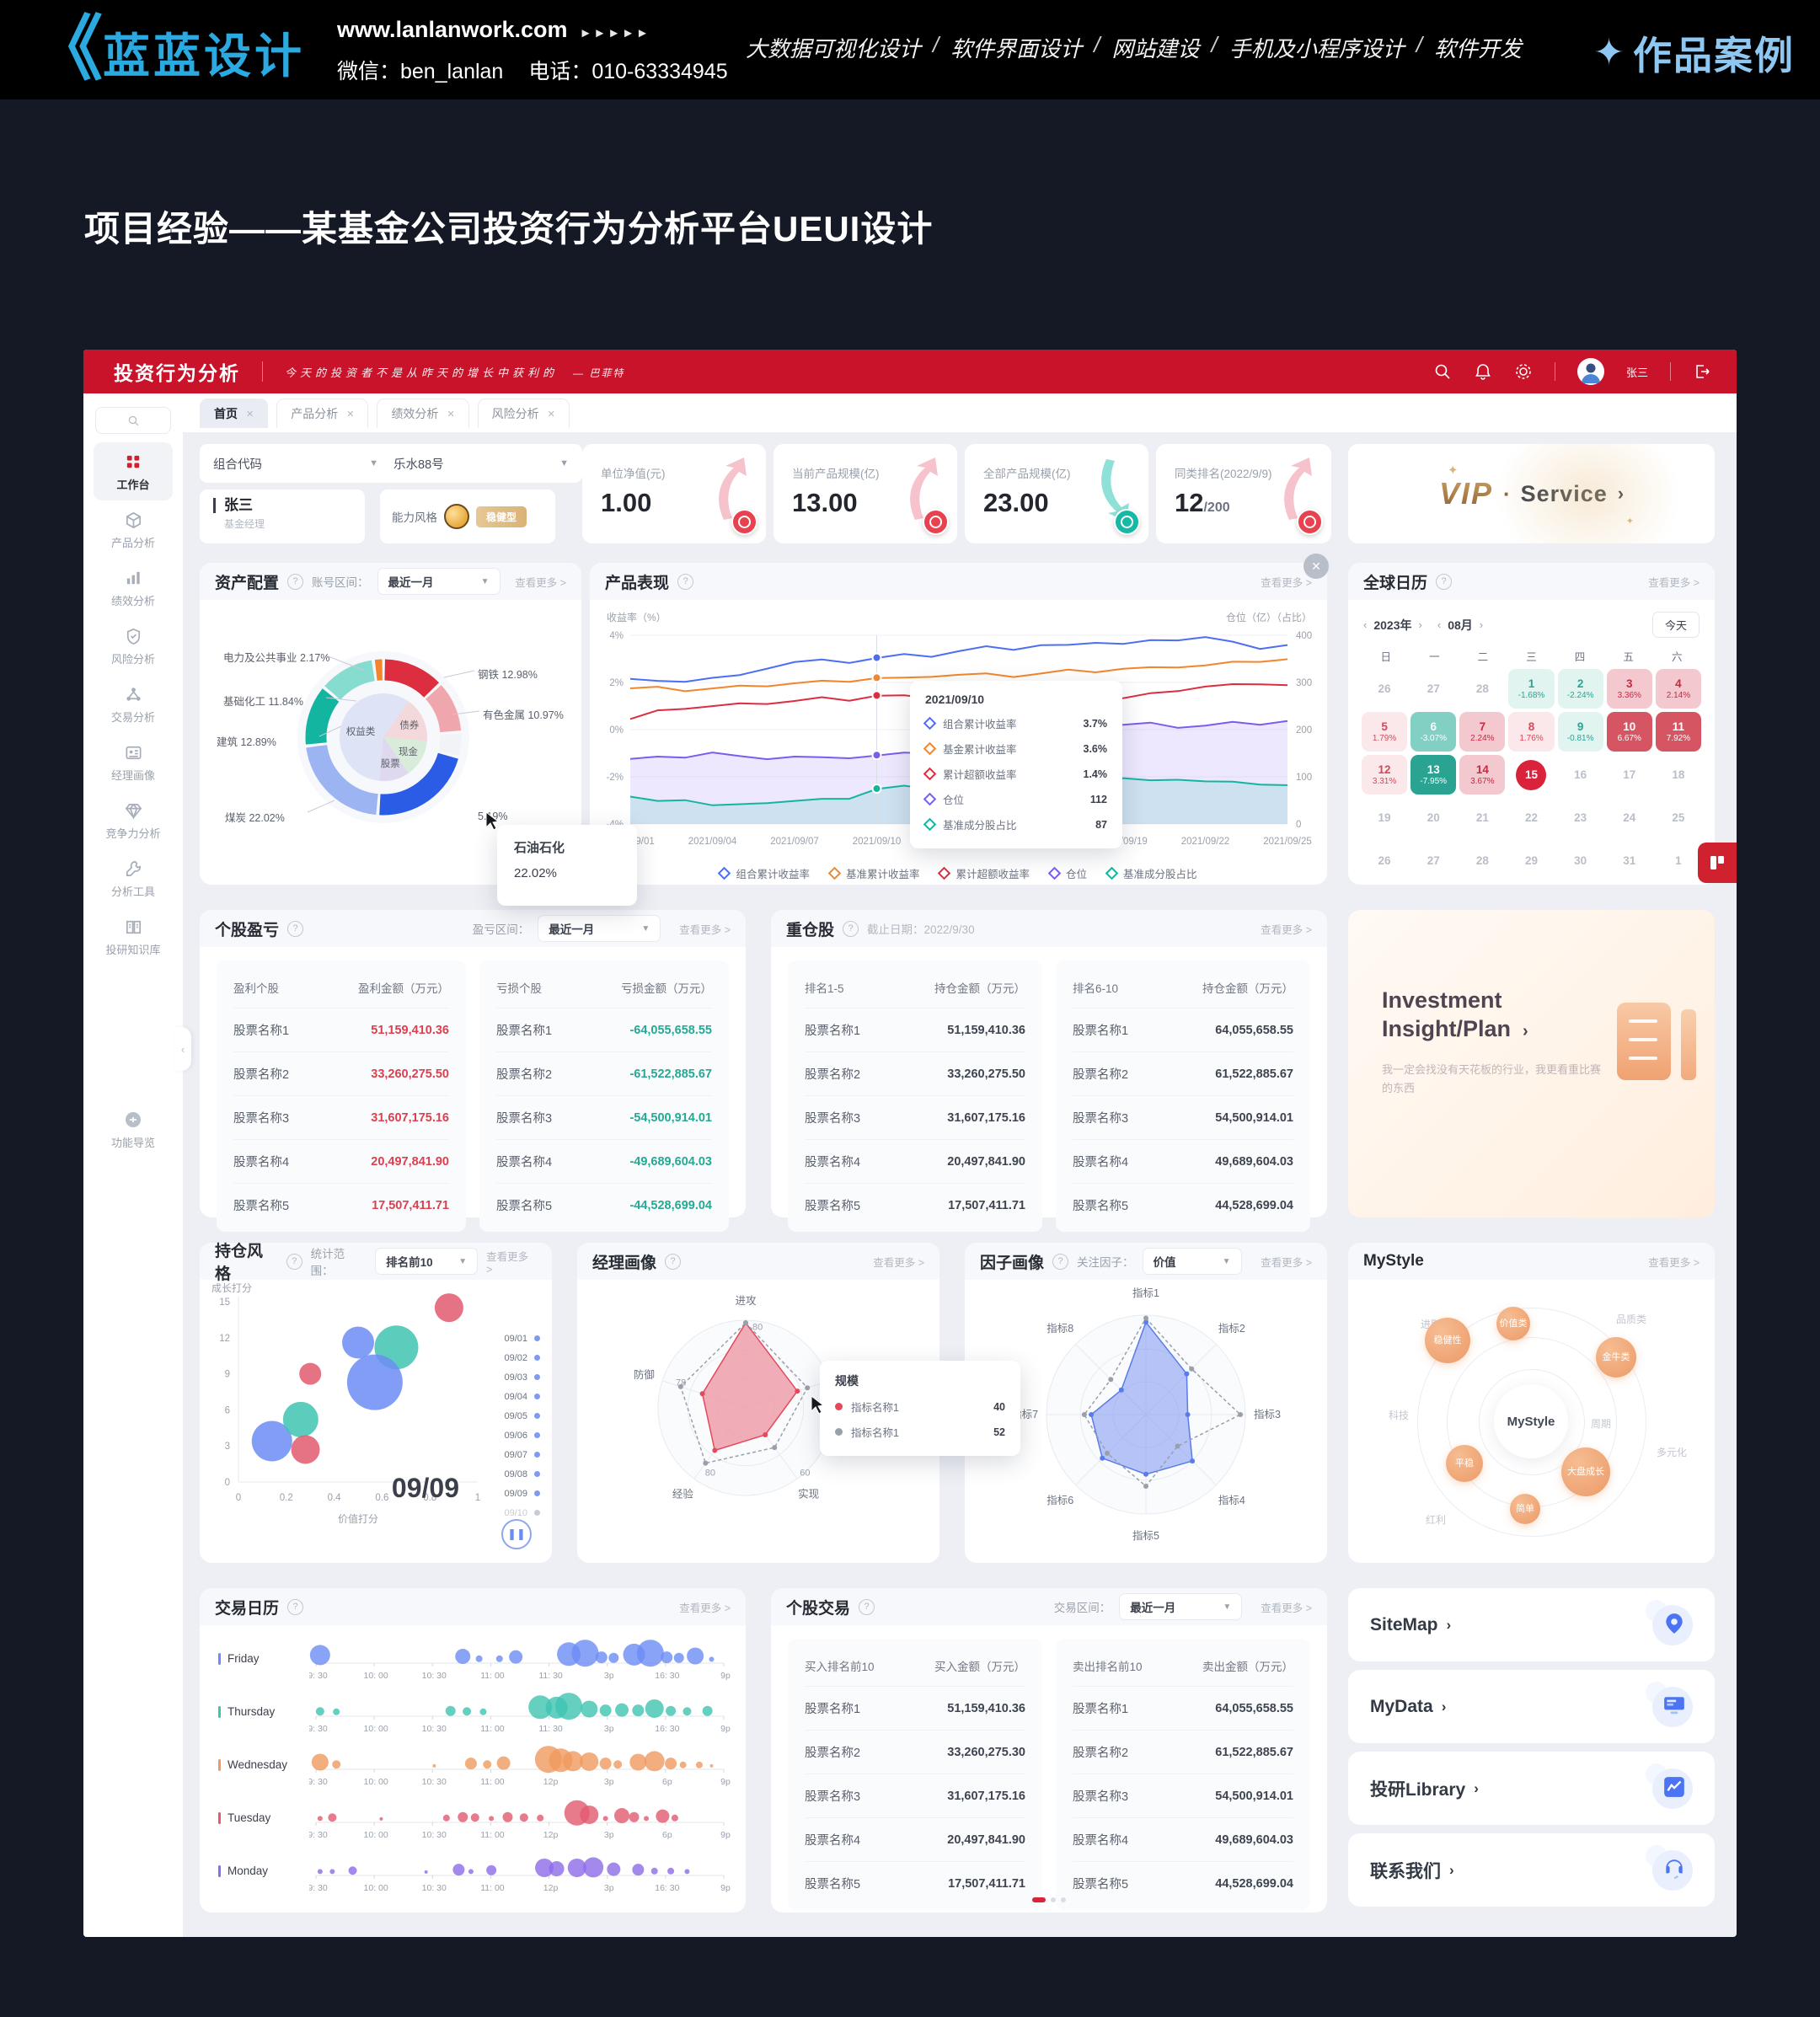 The width and height of the screenshot is (1820, 2017). What do you see at coordinates (915, 1752) in the screenshot?
I see `table-row: 股票名称2 33,260,275.30` at bounding box center [915, 1752].